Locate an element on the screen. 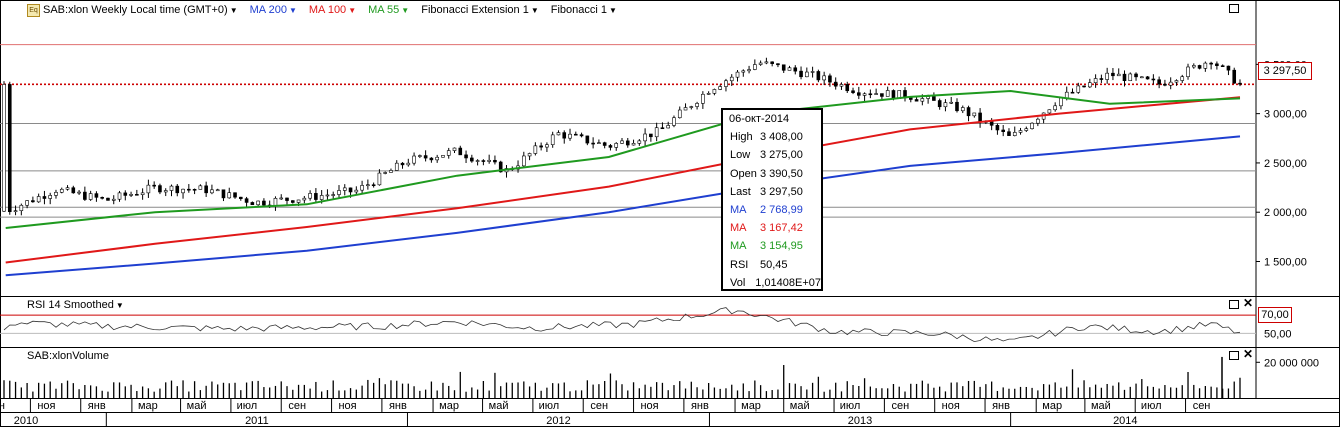 Image resolution: width=1340 pixels, height=427 pixels. tooltip-row-open: Open 3 390,50 is located at coordinates (772, 174).